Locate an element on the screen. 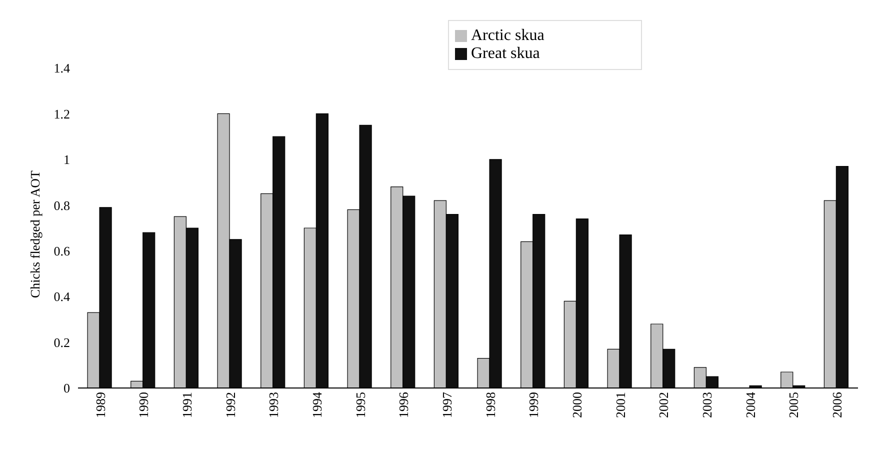 The height and width of the screenshot is (450, 875). x-tick-label: 2004 is located at coordinates (750, 405).